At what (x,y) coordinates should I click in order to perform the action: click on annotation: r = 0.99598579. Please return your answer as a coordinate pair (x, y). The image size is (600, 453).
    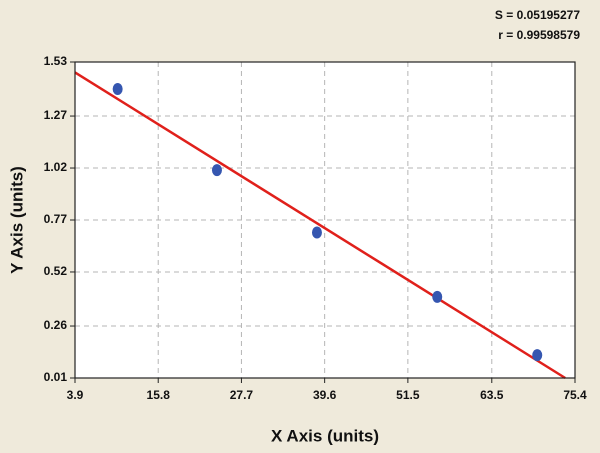
    Looking at the image, I should click on (539, 35).